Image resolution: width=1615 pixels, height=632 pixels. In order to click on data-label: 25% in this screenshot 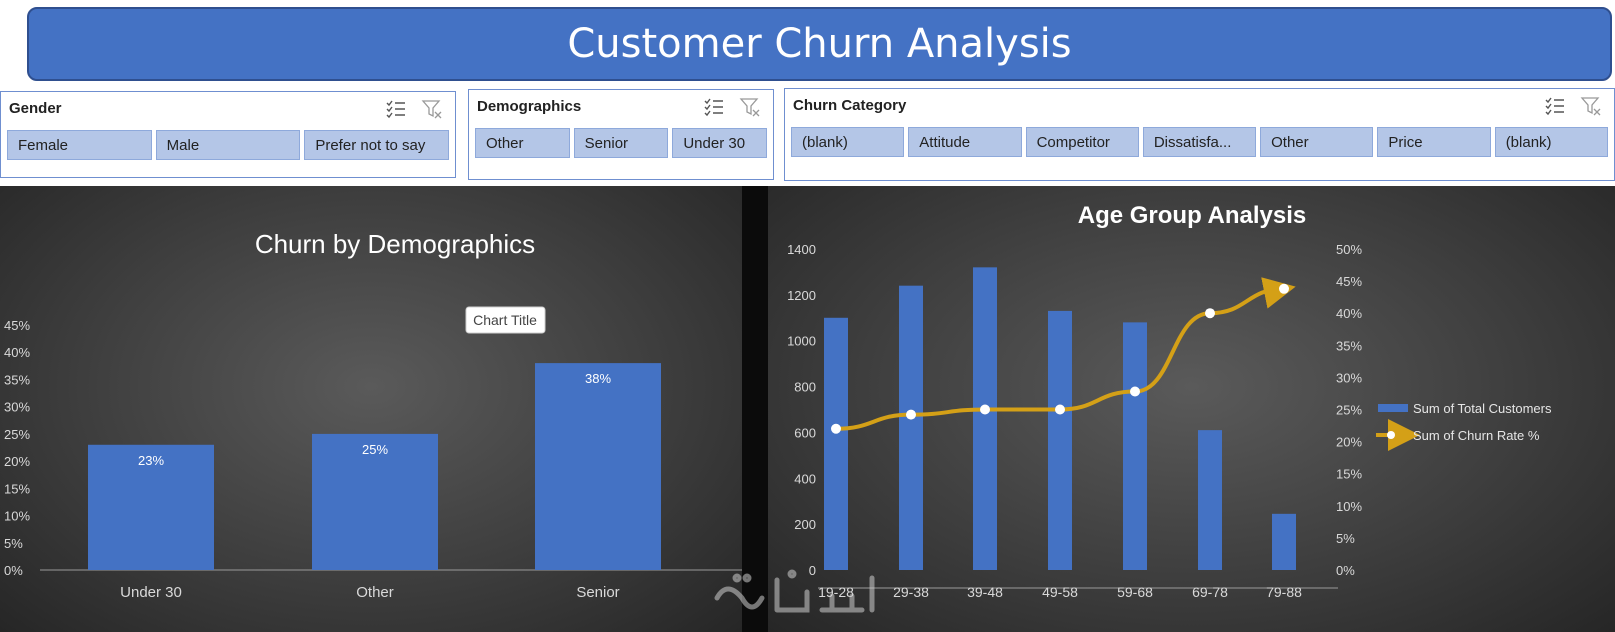, I will do `click(375, 449)`.